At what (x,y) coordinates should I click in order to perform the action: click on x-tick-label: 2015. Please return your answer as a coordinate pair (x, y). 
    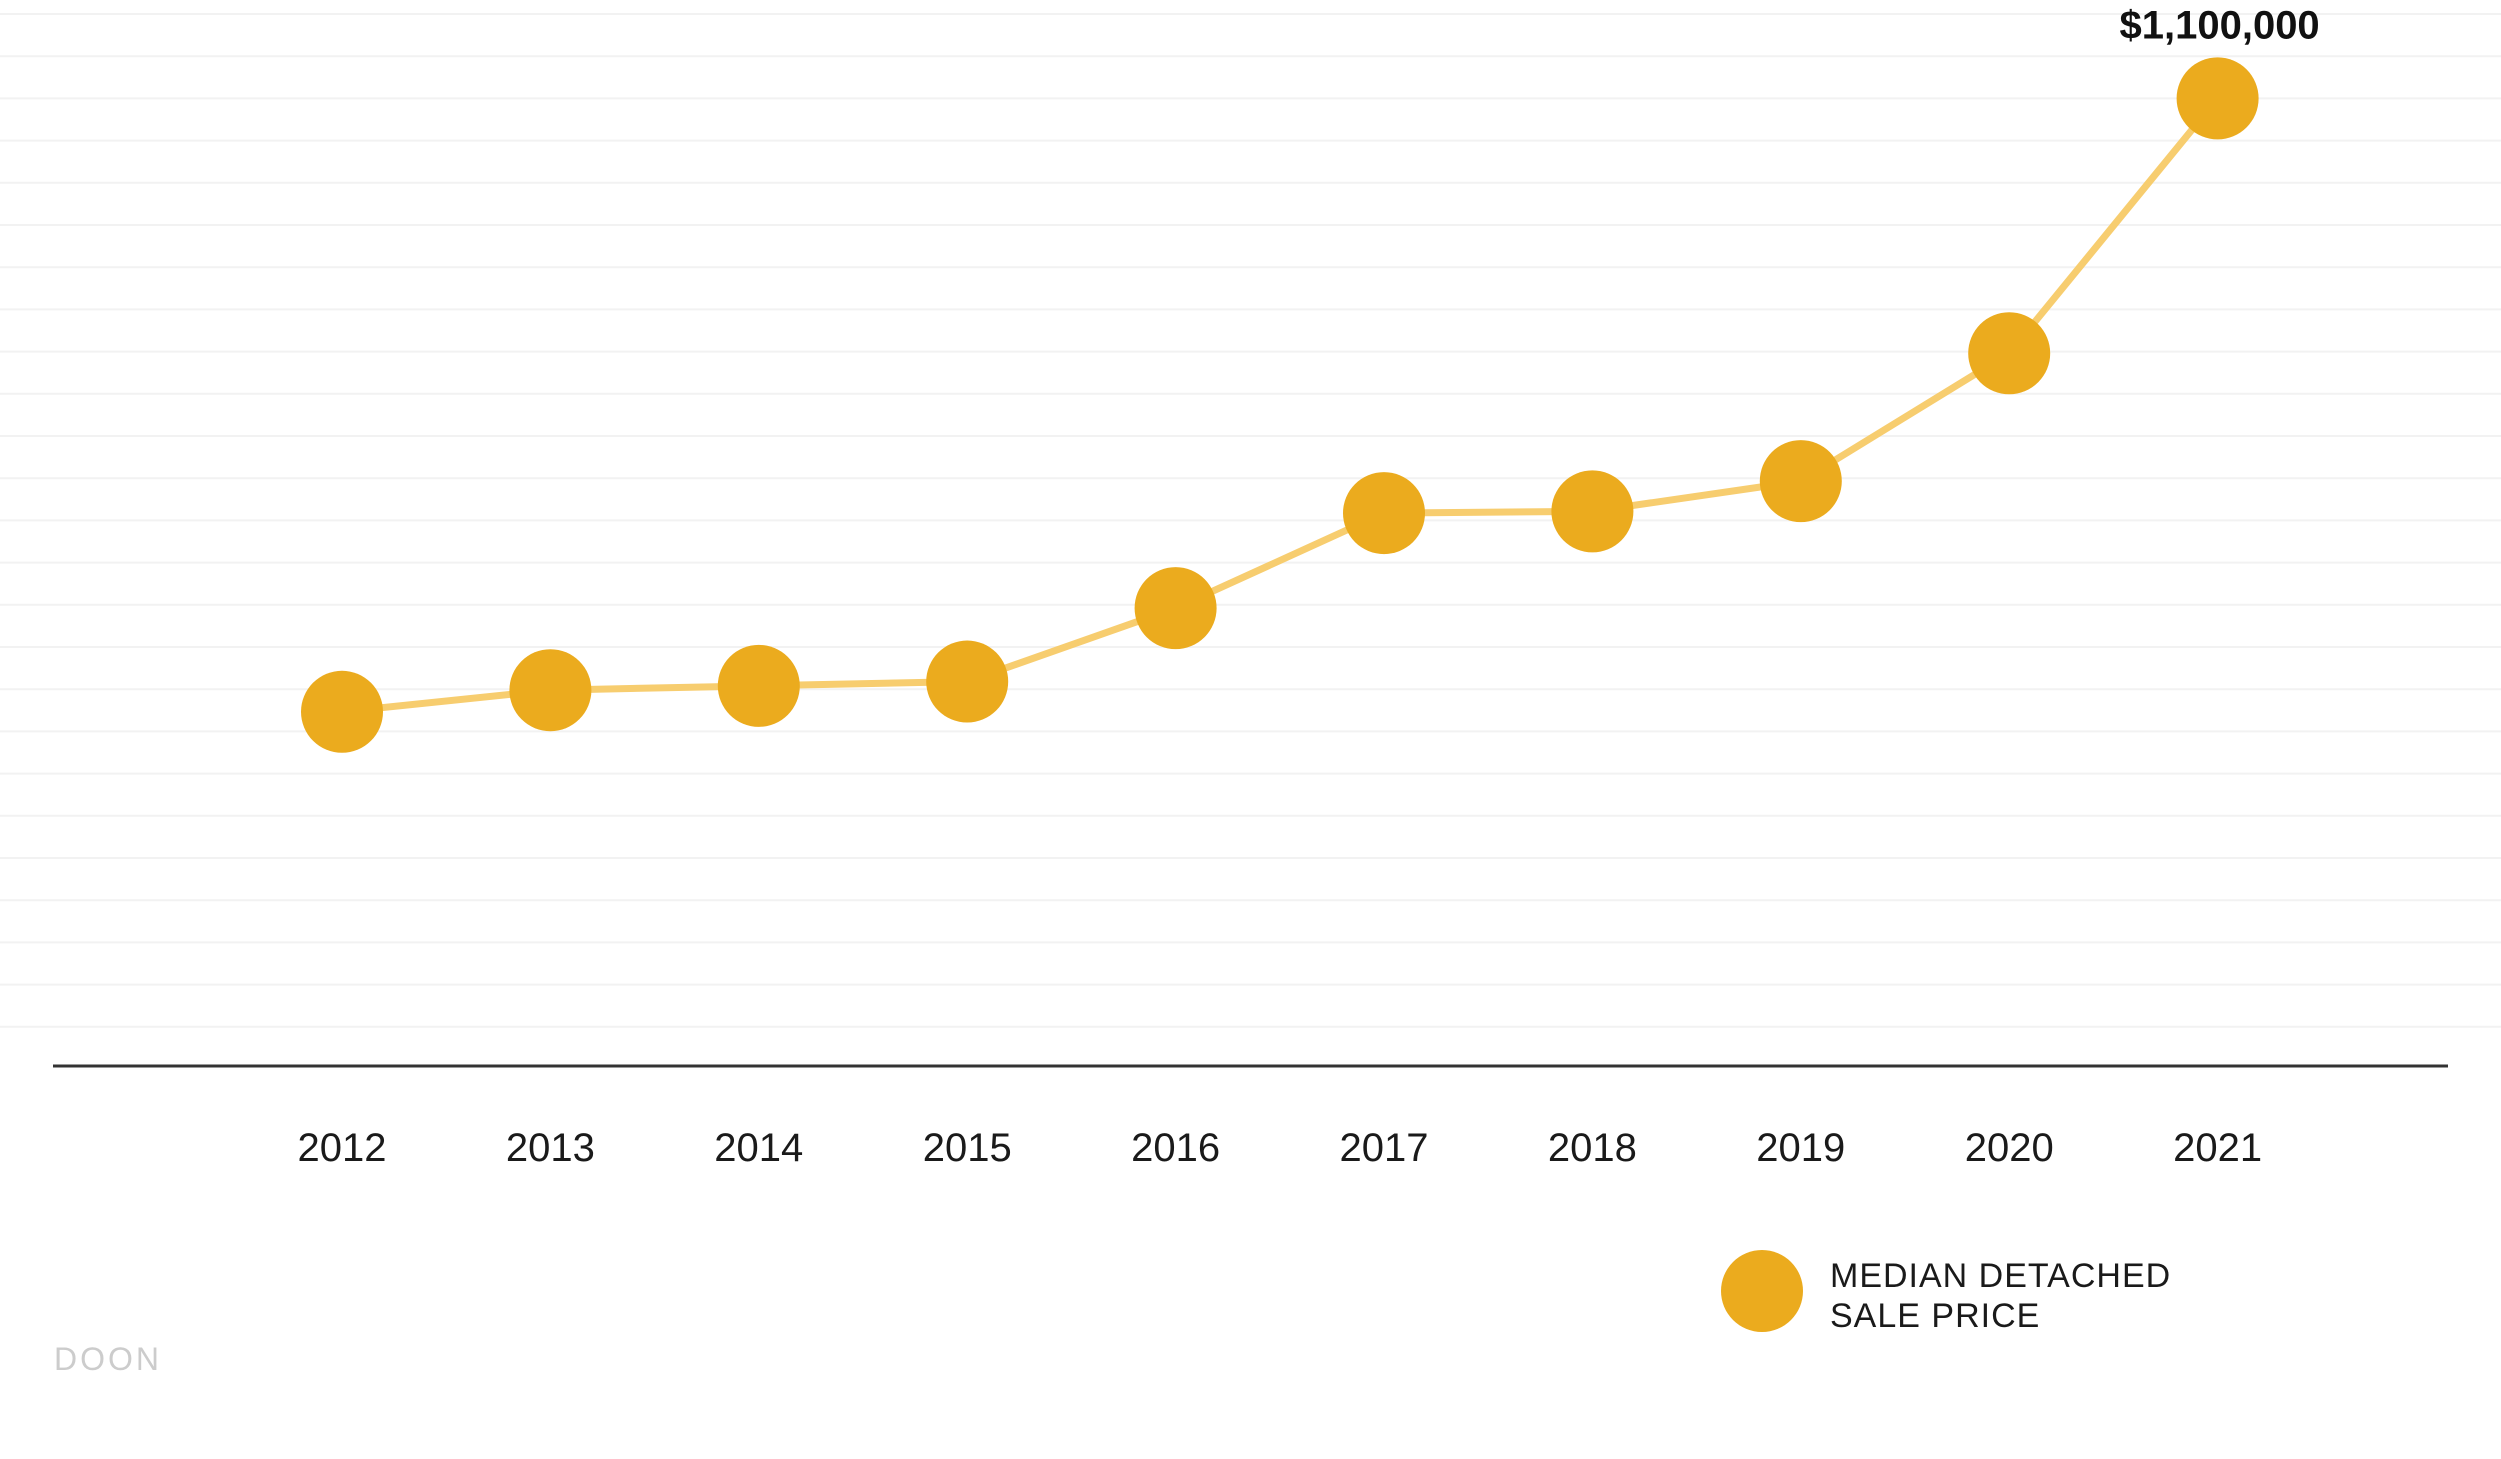
    Looking at the image, I should click on (967, 1148).